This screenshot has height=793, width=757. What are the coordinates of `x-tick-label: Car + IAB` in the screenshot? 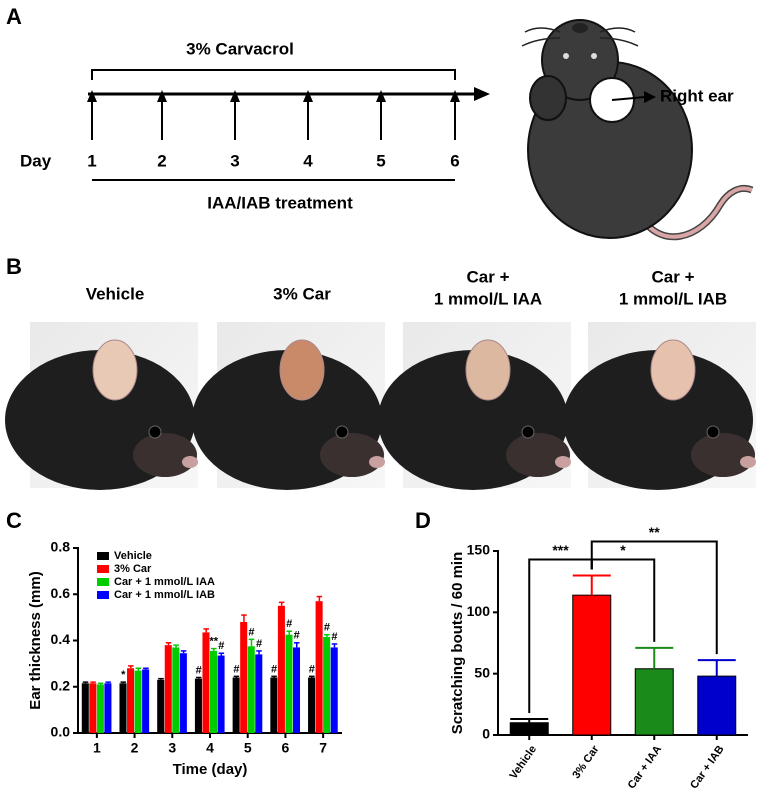 It's located at (707, 767).